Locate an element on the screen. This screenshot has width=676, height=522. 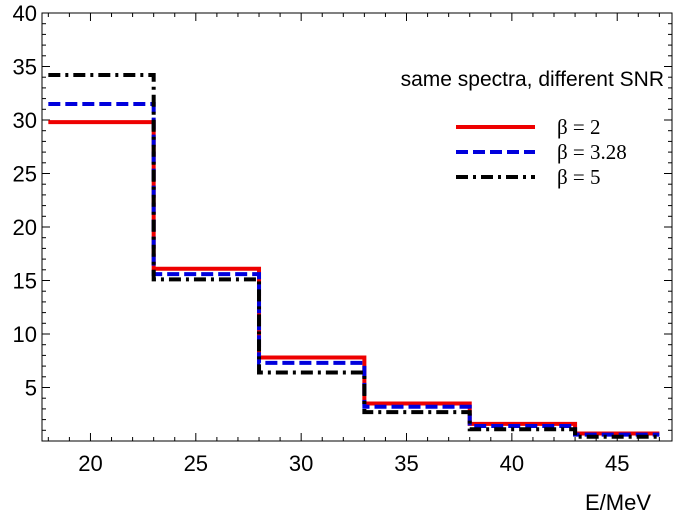
legend-label-3: β = 5 is located at coordinates (579, 177).